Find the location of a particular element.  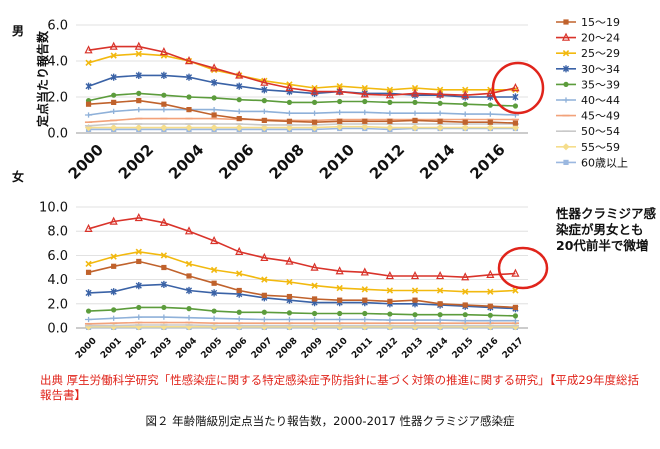

x-tick-label: 2004 is located at coordinates (186, 162).